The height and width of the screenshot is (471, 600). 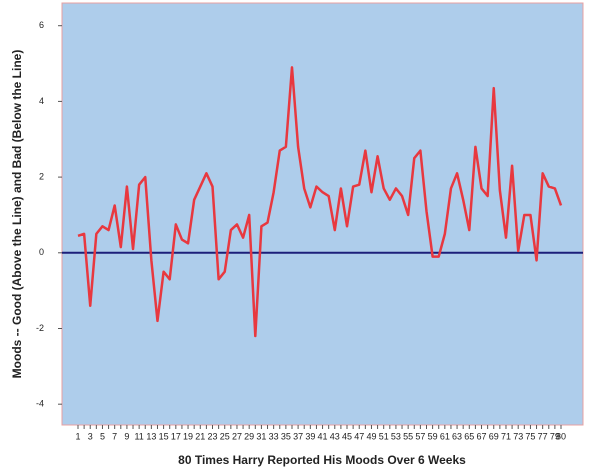 I want to click on x-tick-label: 75, so click(x=530, y=436).